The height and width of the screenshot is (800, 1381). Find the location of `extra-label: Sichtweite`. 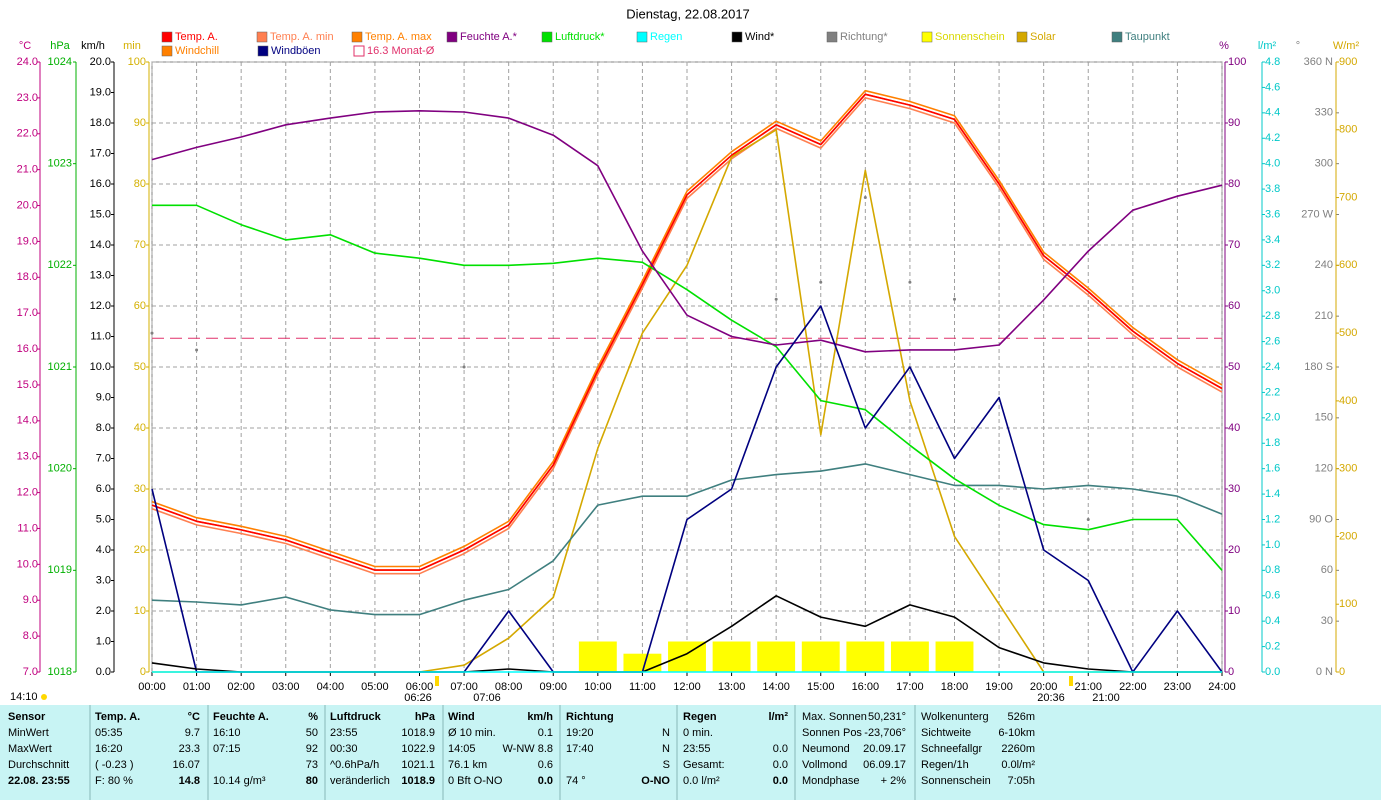

extra-label: Sichtweite is located at coordinates (946, 733).